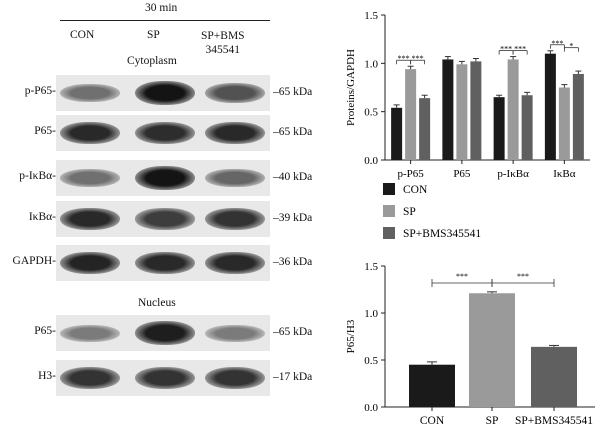  I want to click on time-label: 30 min, so click(161, 8).